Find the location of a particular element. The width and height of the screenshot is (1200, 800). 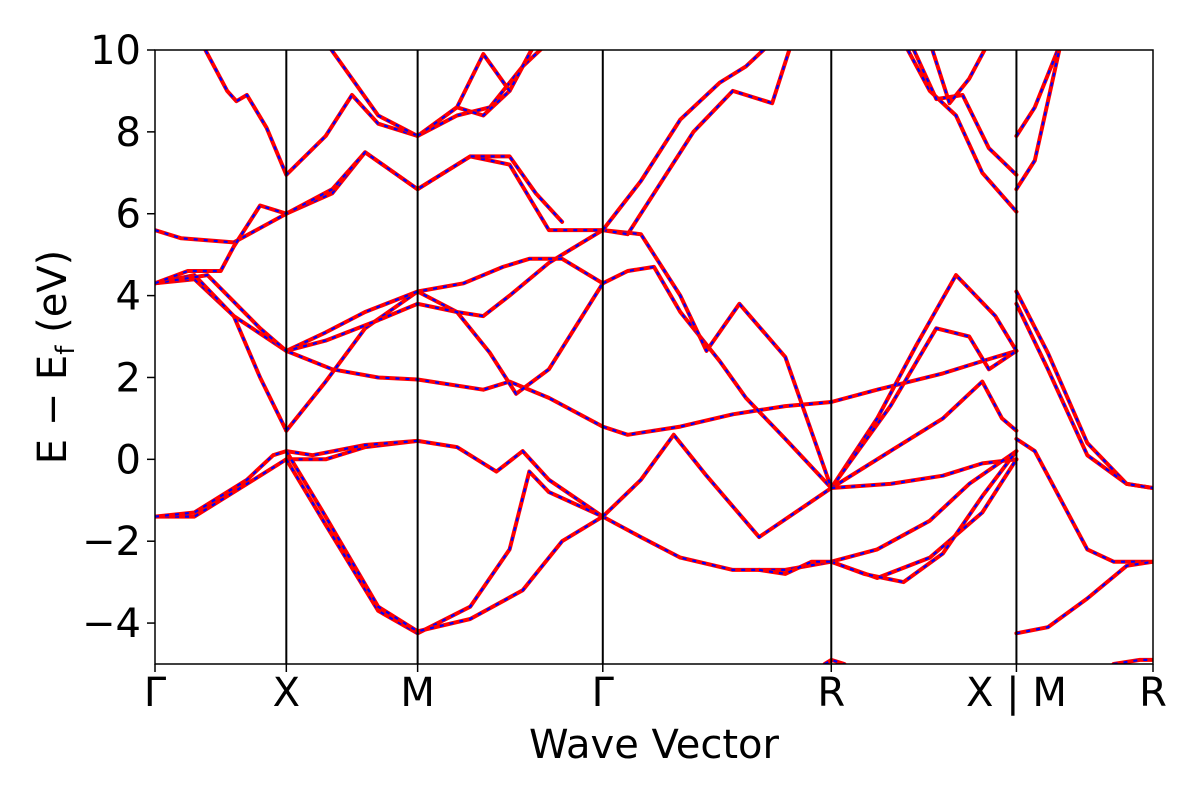

y-tick-label: −2 is located at coordinates (111, 542).